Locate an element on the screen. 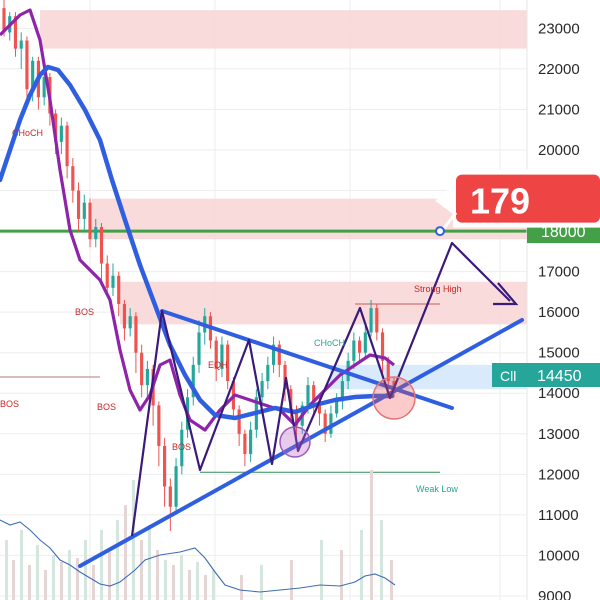 The width and height of the screenshot is (600, 600). annotation-bos-2: BOS is located at coordinates (9, 404).